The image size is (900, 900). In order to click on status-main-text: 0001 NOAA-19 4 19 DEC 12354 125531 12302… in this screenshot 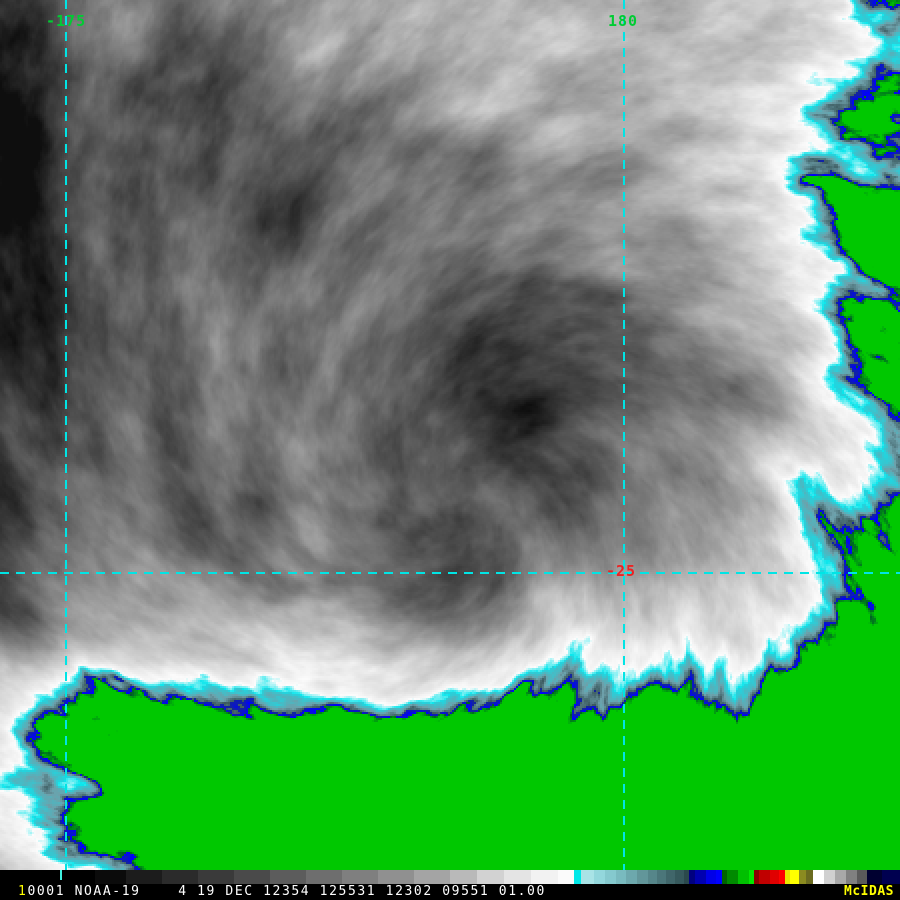, I will do `click(286, 891)`.